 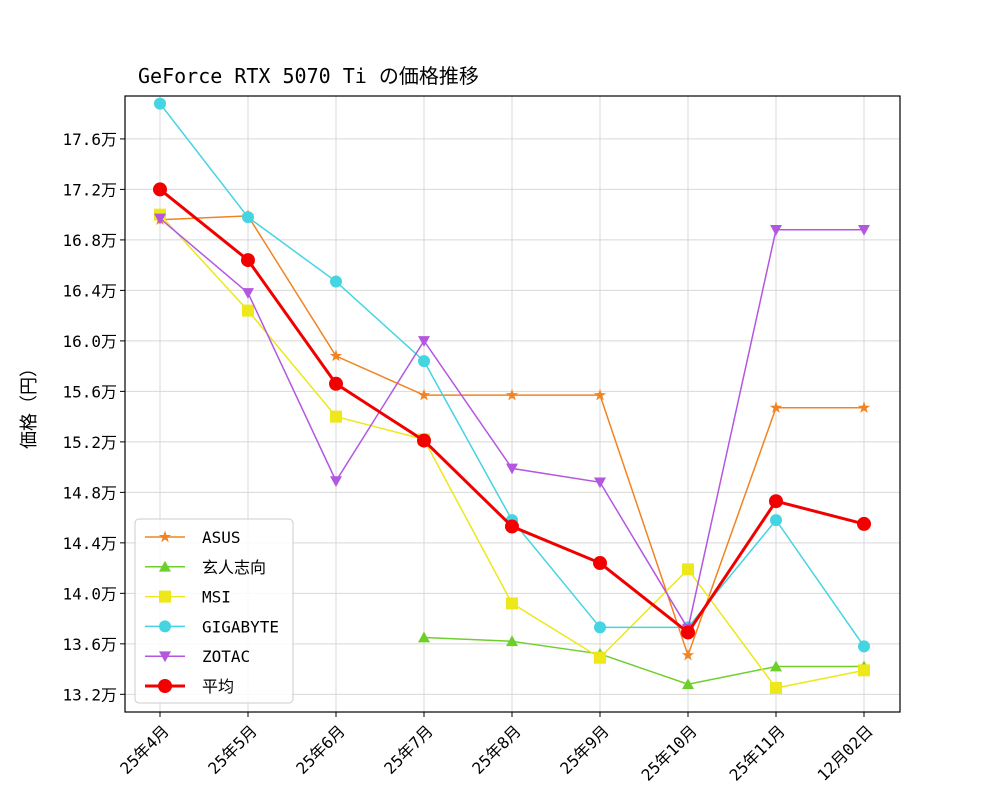 What do you see at coordinates (216, 597) in the screenshot?
I see `legend-label: MSI` at bounding box center [216, 597].